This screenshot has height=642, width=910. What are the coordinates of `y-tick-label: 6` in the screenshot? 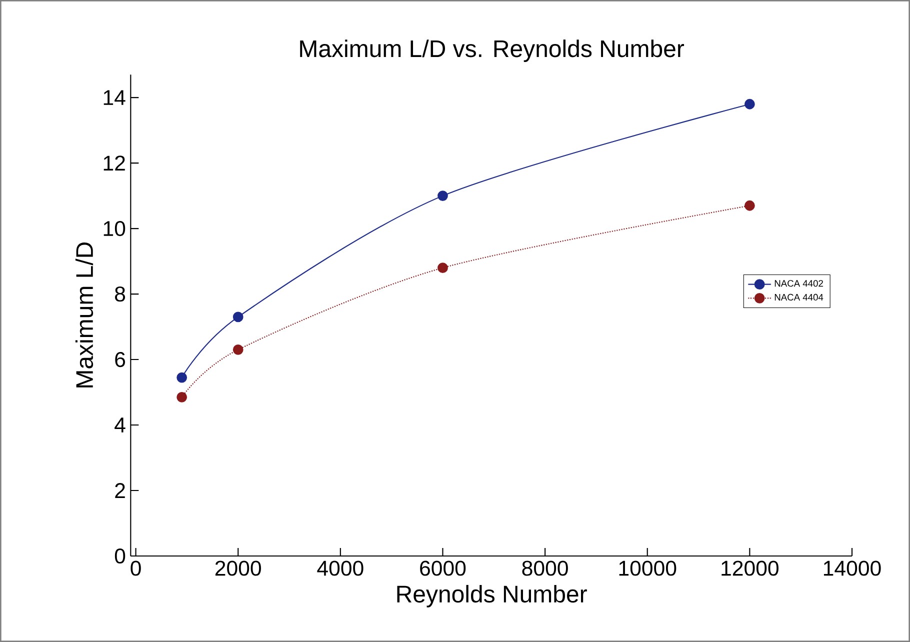 It's located at (120, 360).